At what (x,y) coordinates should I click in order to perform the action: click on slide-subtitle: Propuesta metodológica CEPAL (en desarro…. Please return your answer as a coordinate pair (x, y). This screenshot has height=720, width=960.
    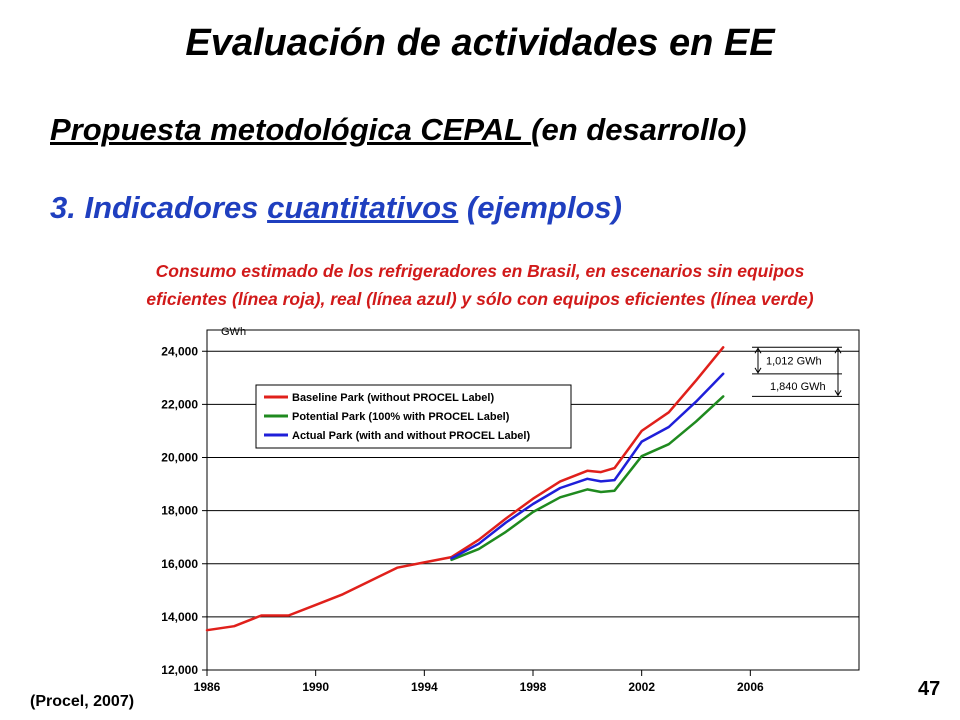
    Looking at the image, I should click on (398, 130).